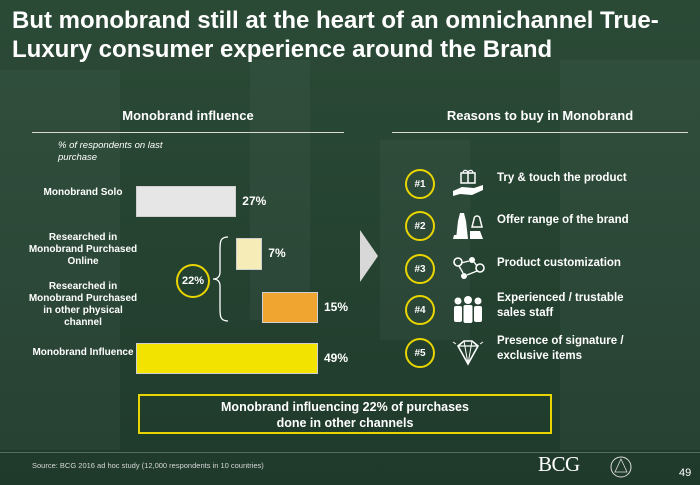 The height and width of the screenshot is (485, 700). Describe the element at coordinates (336, 358) in the screenshot. I see `bar-value-label: 49%` at that location.